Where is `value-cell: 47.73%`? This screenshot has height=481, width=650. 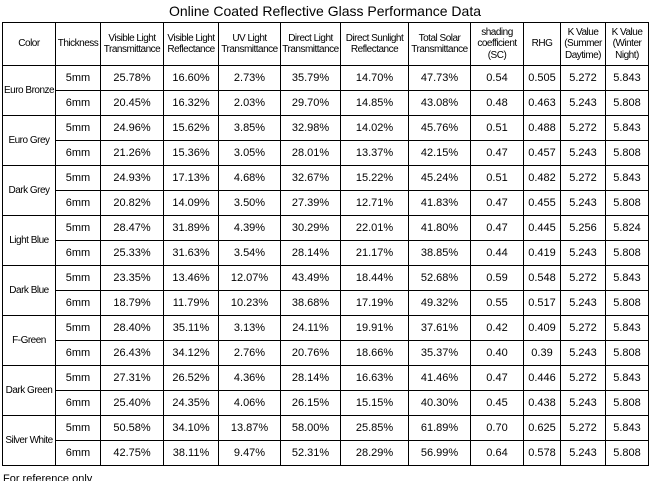 value-cell: 47.73% is located at coordinates (439, 78).